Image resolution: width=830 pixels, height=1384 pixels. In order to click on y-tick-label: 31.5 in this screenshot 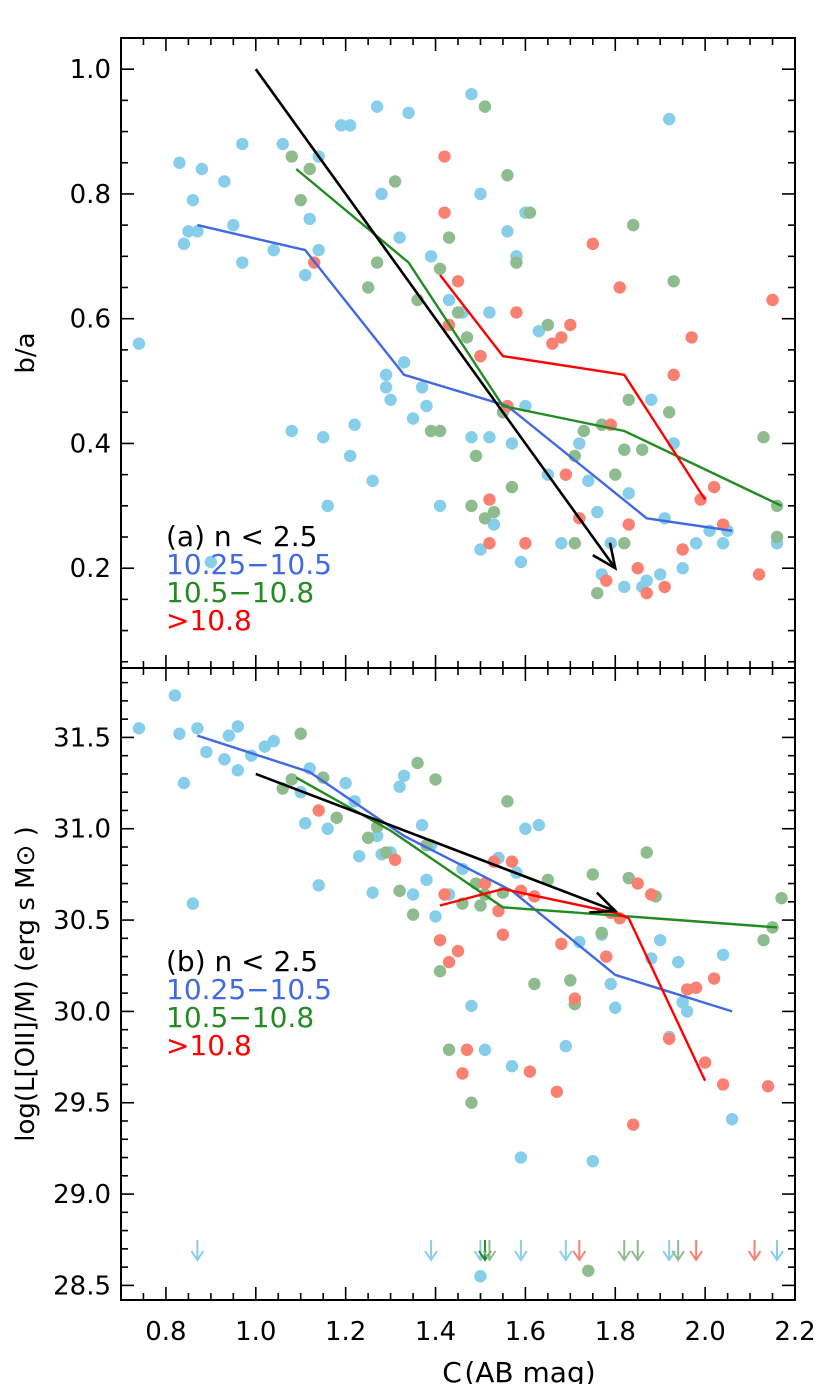, I will do `click(82, 738)`.